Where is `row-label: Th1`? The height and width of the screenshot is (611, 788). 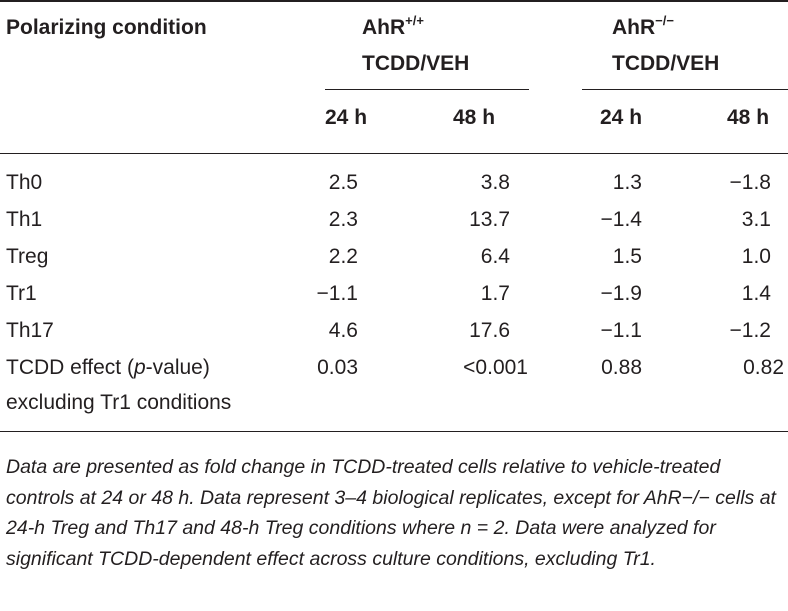
row-label: Th1 is located at coordinates (24, 219).